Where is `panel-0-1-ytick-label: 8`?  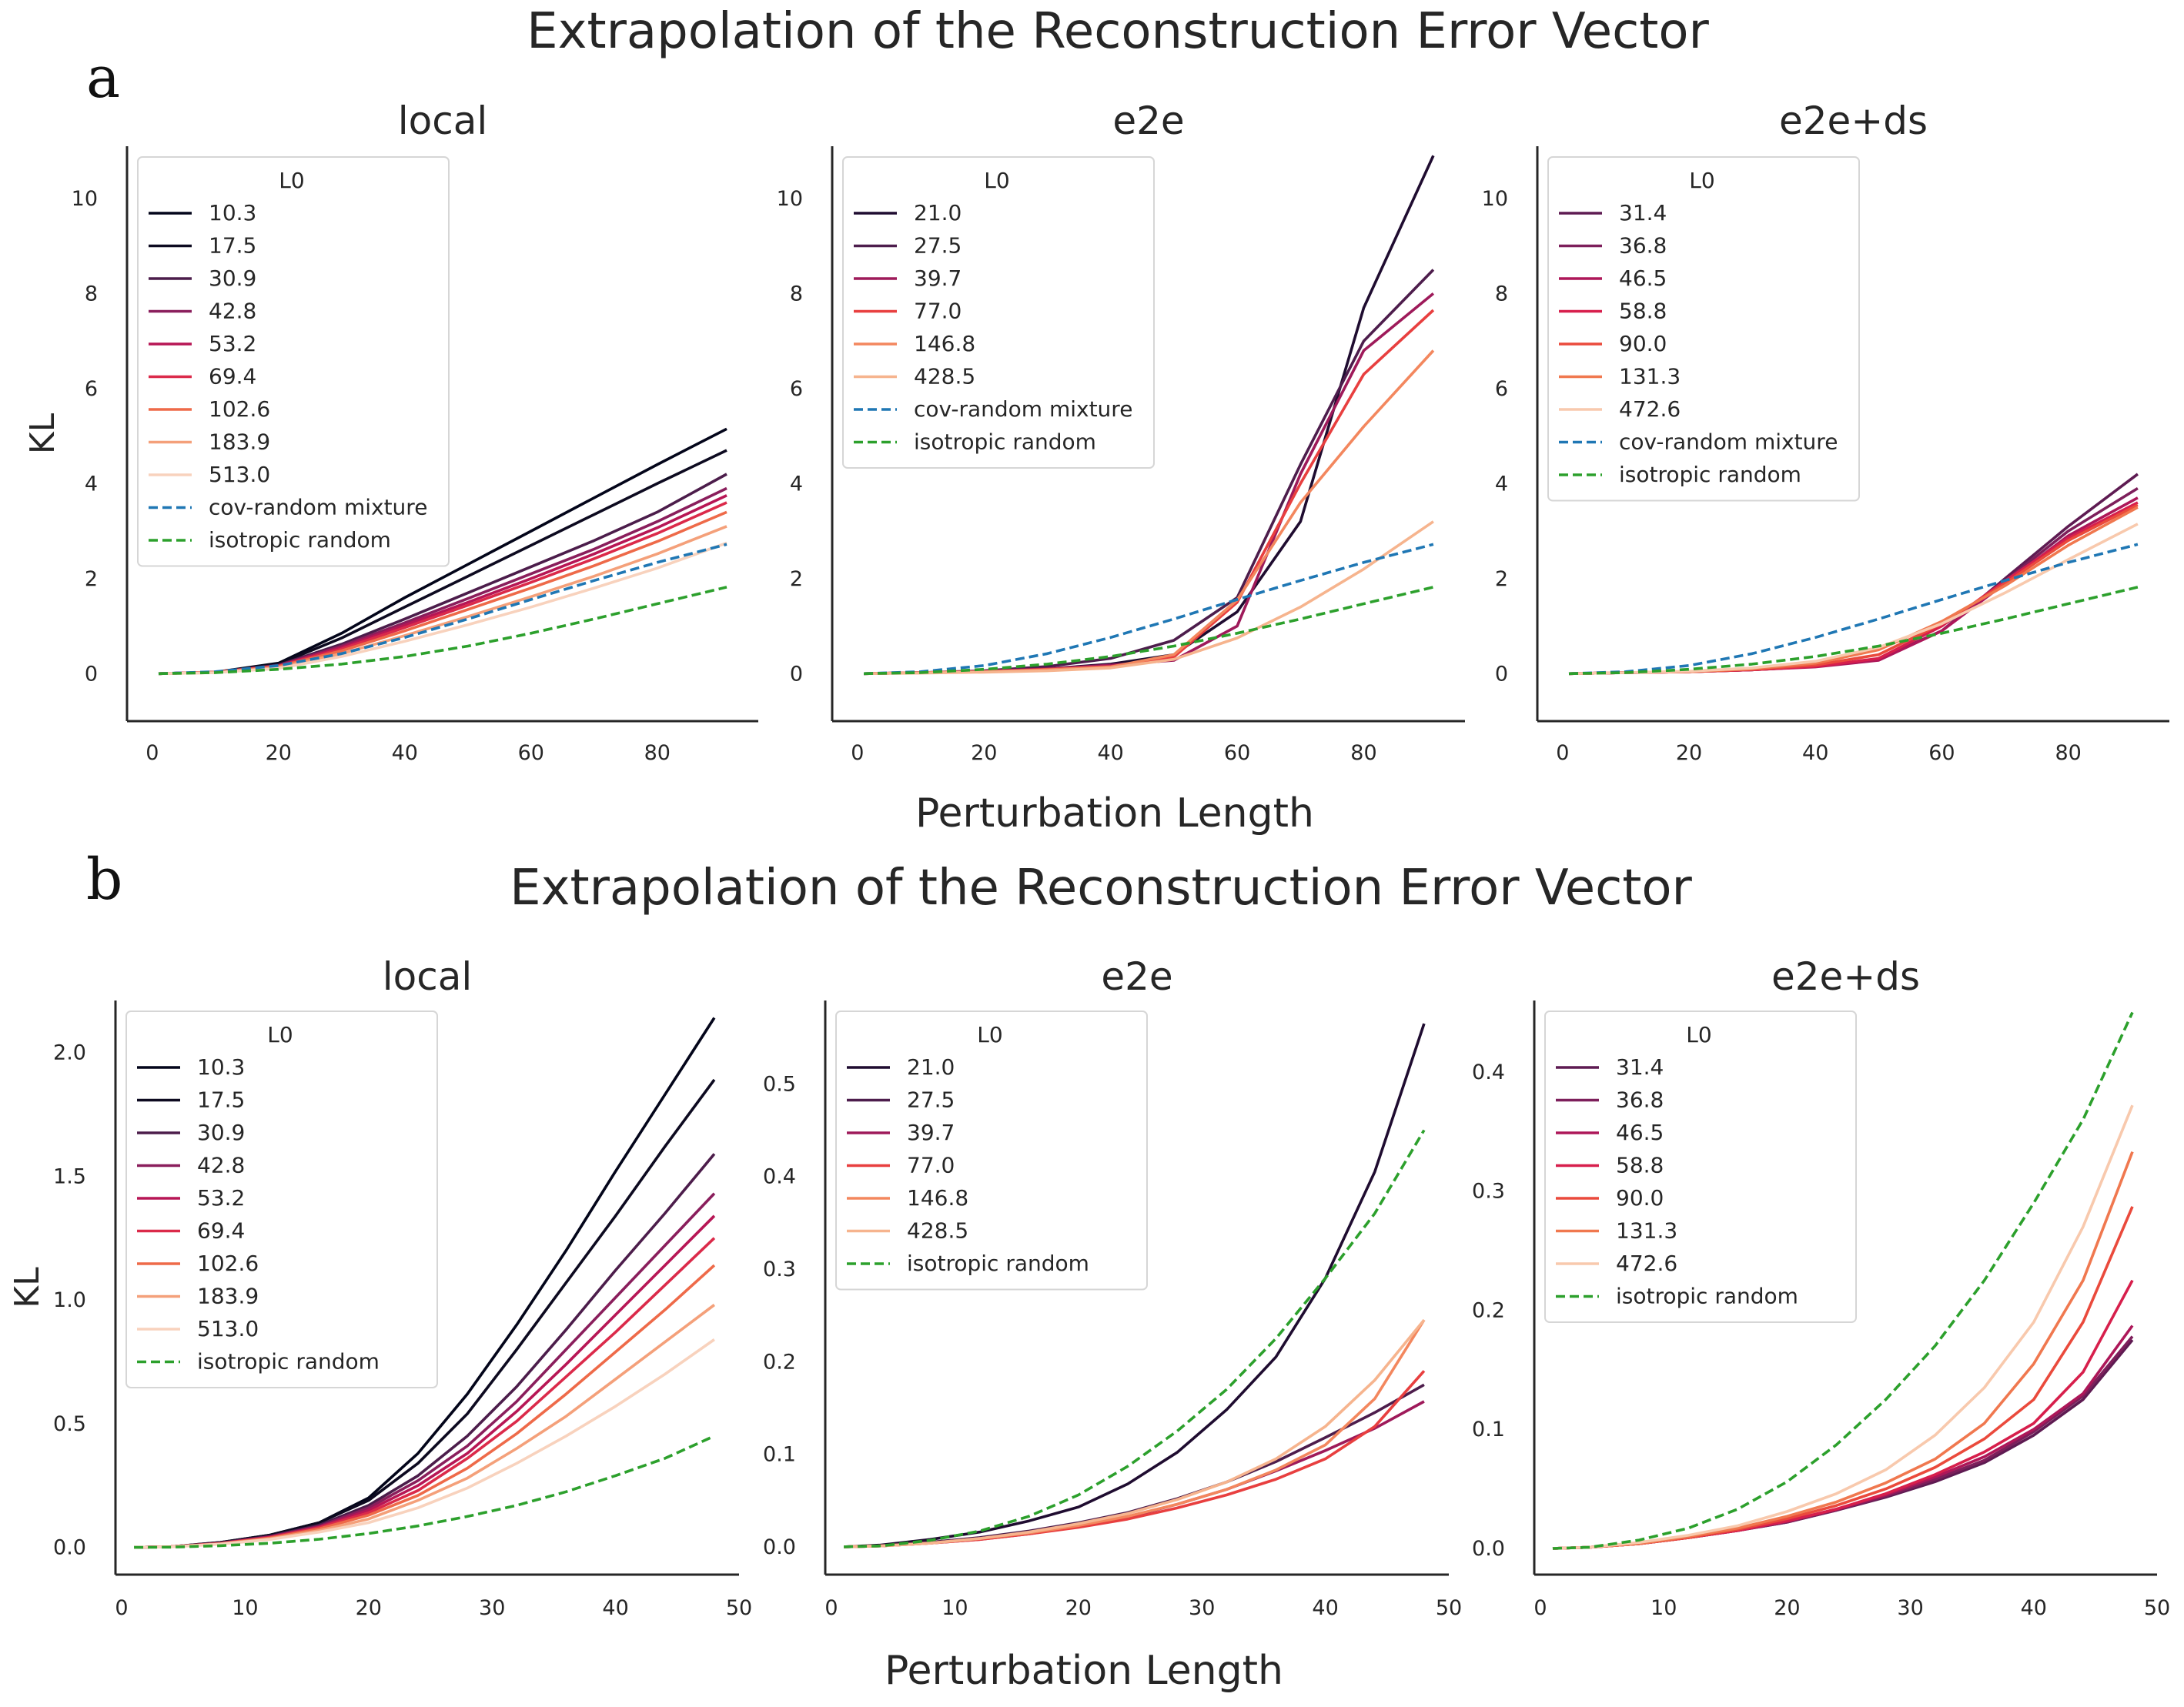 panel-0-1-ytick-label: 8 is located at coordinates (797, 294).